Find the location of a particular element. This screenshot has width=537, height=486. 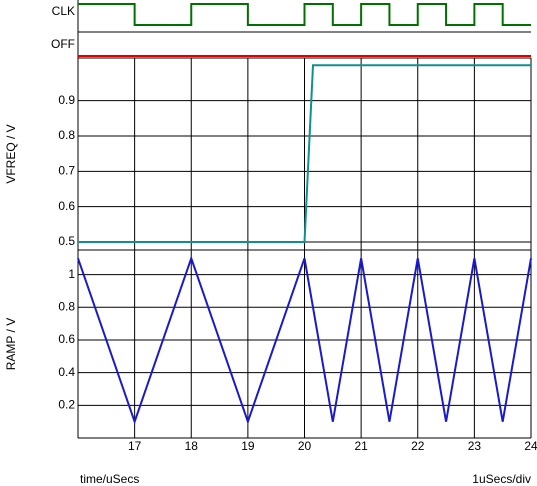

x-tick-label: 20 is located at coordinates (305, 446).